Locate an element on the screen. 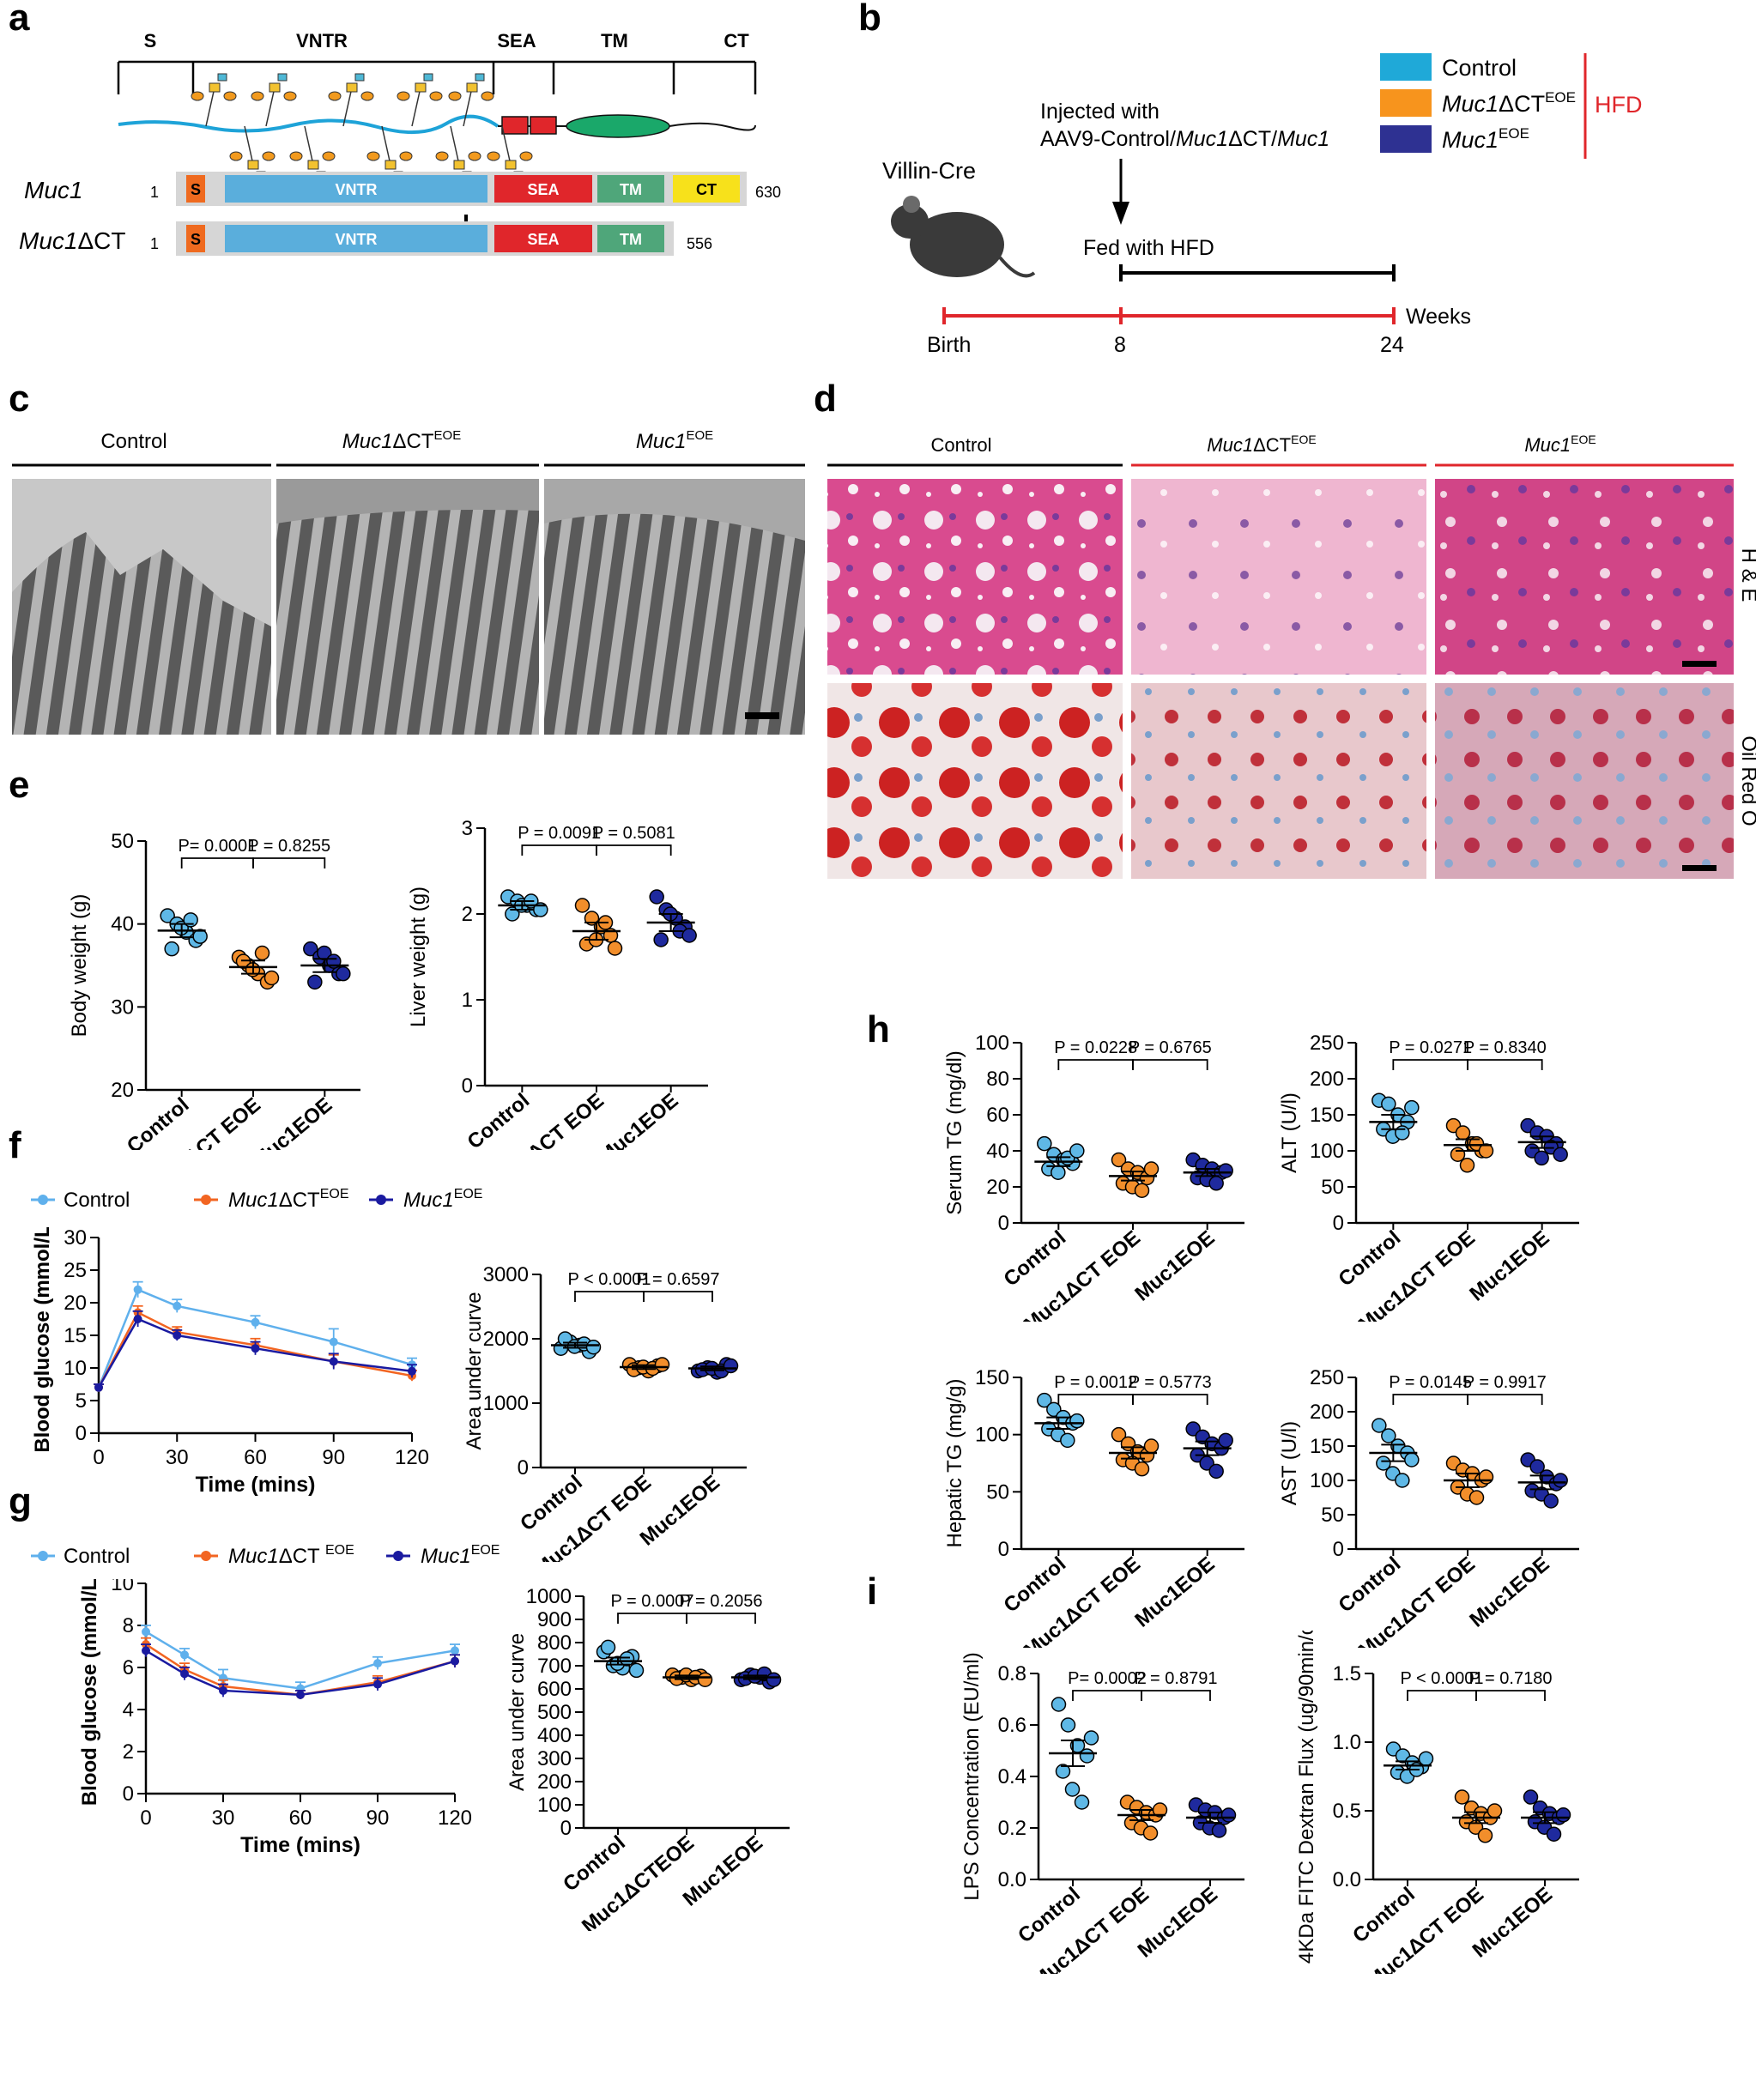 The width and height of the screenshot is (1756, 2100). x-tick-label: 0 is located at coordinates (145, 1818).